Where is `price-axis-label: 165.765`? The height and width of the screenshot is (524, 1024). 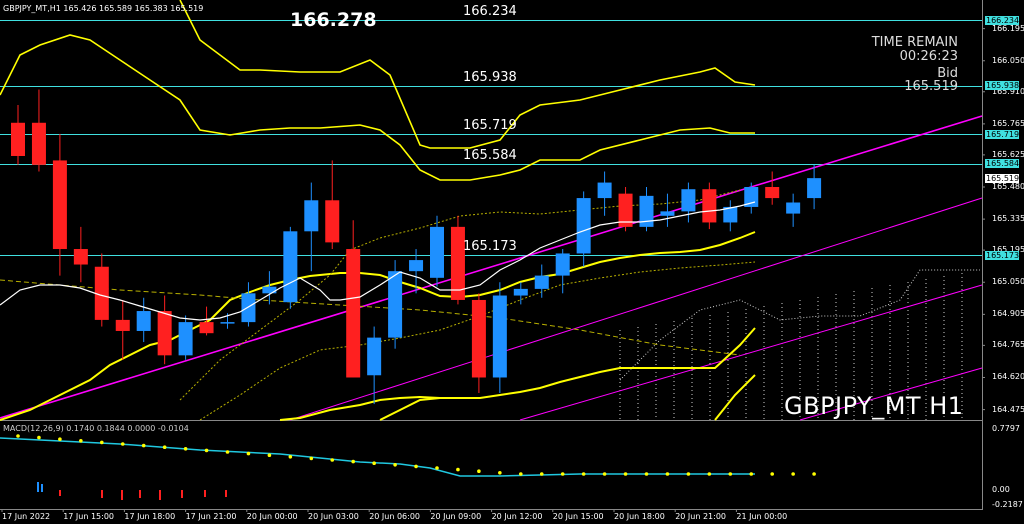 price-axis-label: 165.765 is located at coordinates (1008, 123).